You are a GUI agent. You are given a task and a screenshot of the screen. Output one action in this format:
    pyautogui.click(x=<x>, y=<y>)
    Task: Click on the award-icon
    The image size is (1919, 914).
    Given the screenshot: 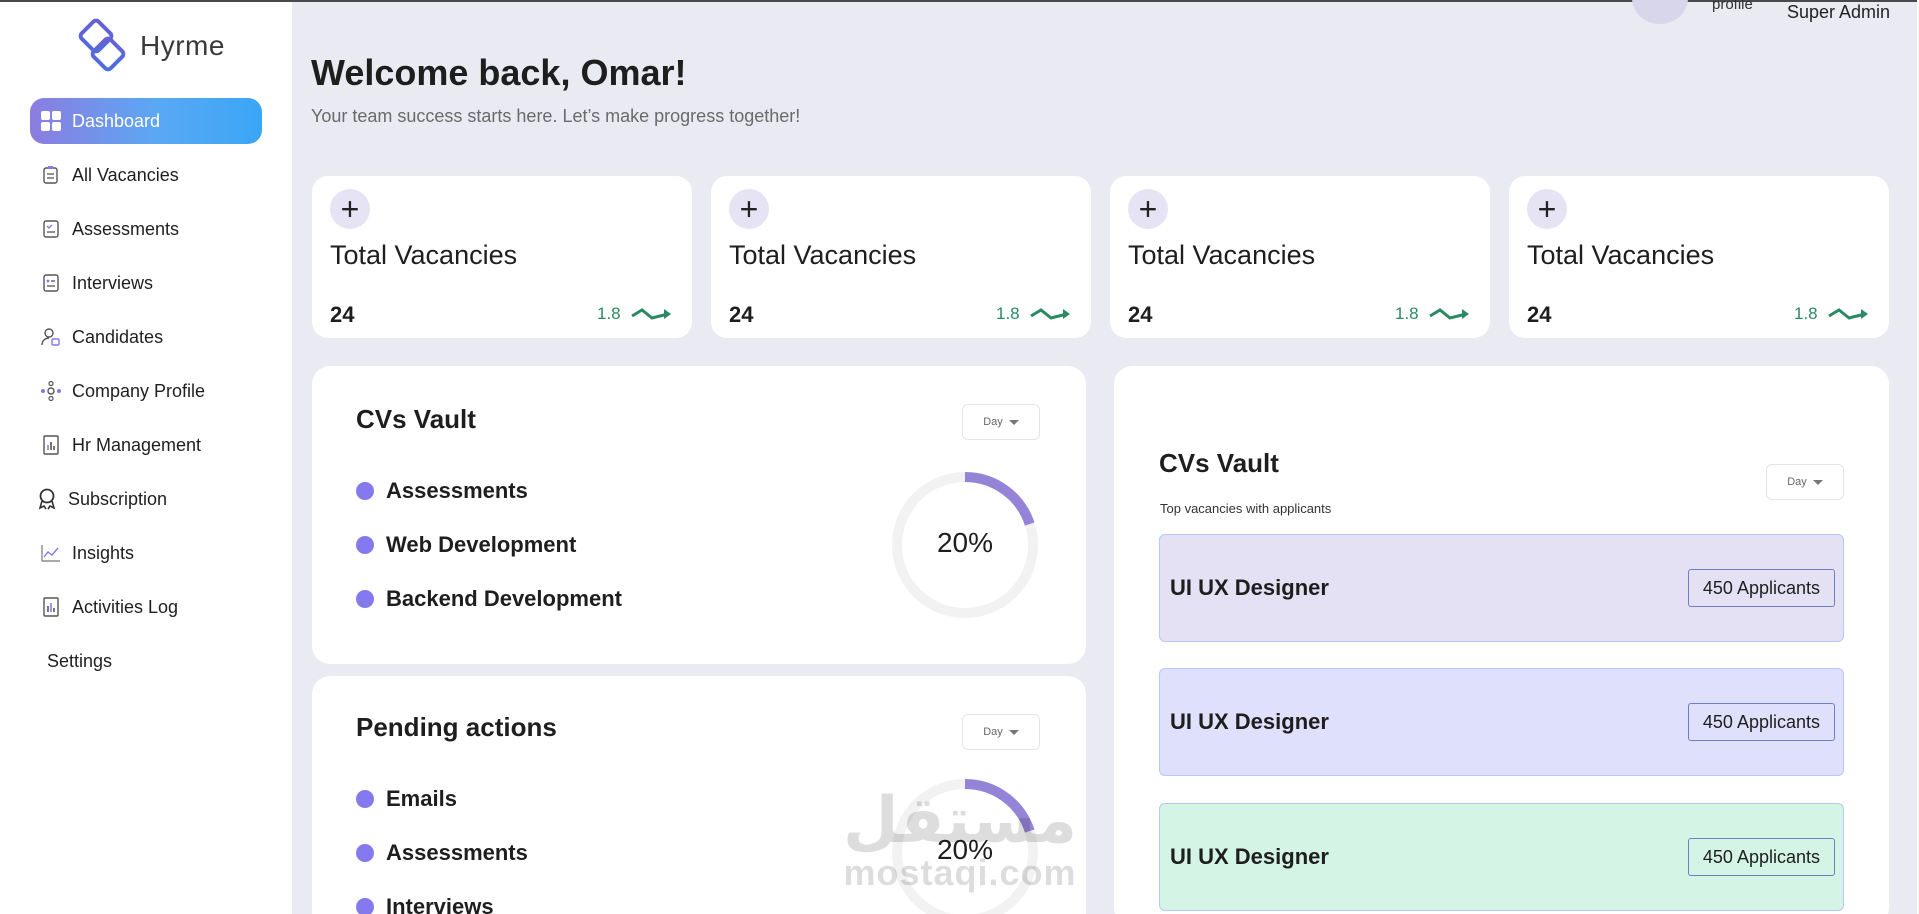 What is the action you would take?
    pyautogui.click(x=47, y=499)
    